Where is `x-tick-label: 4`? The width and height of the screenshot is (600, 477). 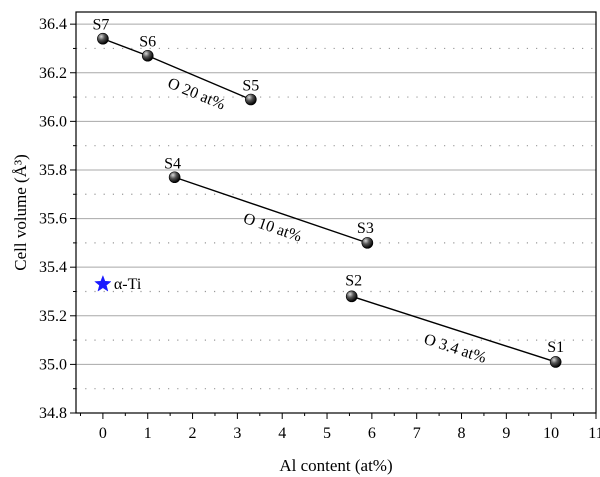
x-tick-label: 4 is located at coordinates (282, 433).